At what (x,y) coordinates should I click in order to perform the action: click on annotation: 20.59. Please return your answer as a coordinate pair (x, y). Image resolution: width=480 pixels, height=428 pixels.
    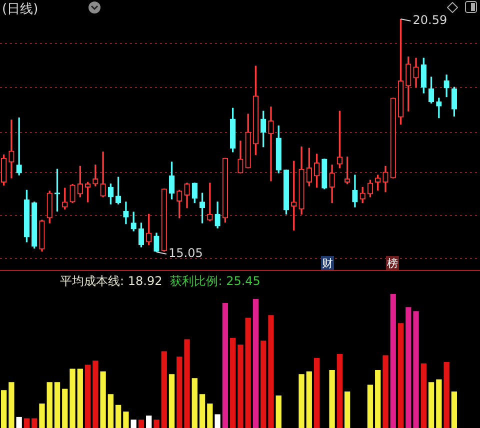
    Looking at the image, I should click on (430, 20).